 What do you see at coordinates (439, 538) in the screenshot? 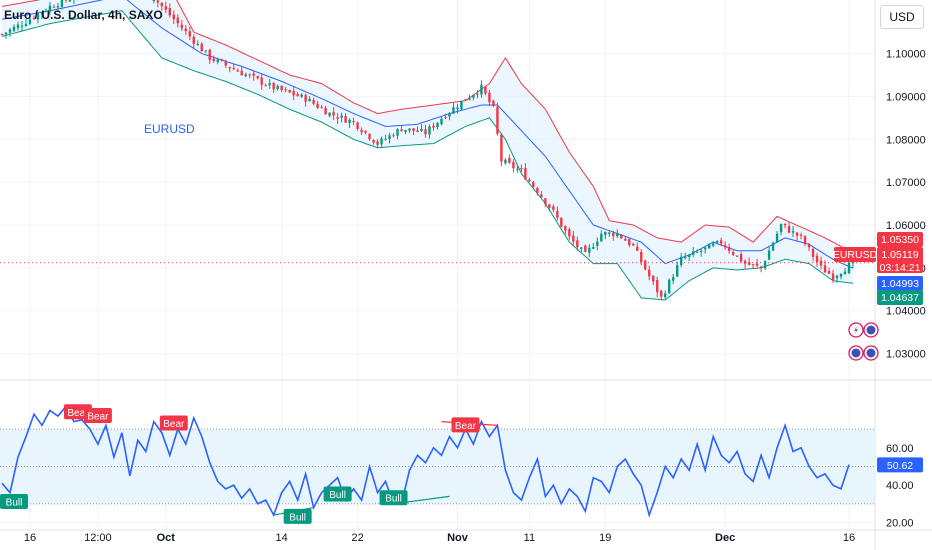
I see `time-axis: 16 12:00 Oct 14 22 Nov 11 19 Dec 16` at bounding box center [439, 538].